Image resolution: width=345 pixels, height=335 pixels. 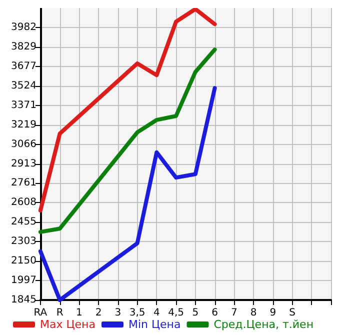 I want to click on legend-label: Сред.Цена, т.йен, so click(x=264, y=324).